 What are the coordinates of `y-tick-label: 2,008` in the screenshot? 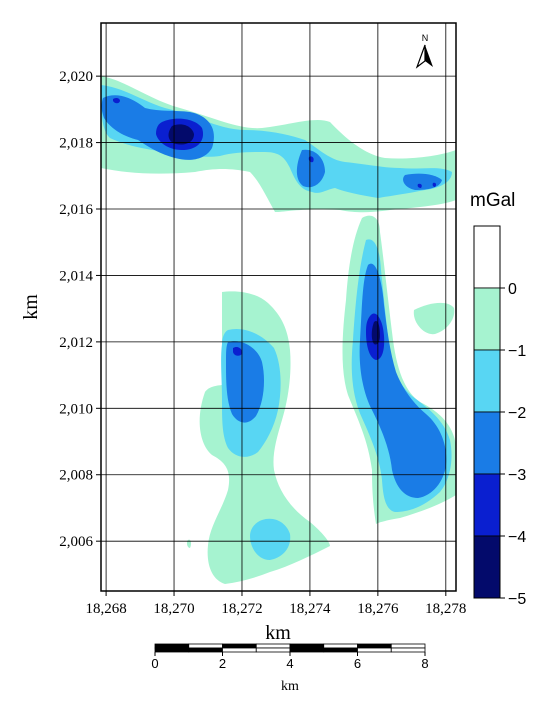 It's located at (76, 476).